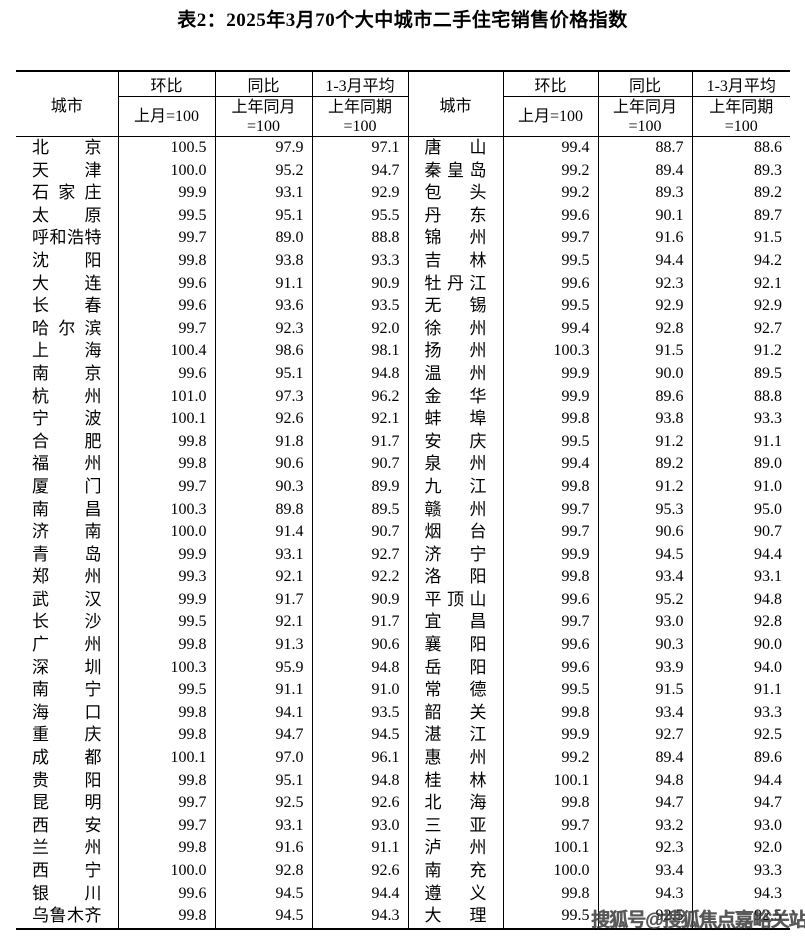 The width and height of the screenshot is (805, 941). What do you see at coordinates (768, 667) in the screenshot?
I see `value-cell: 94.0` at bounding box center [768, 667].